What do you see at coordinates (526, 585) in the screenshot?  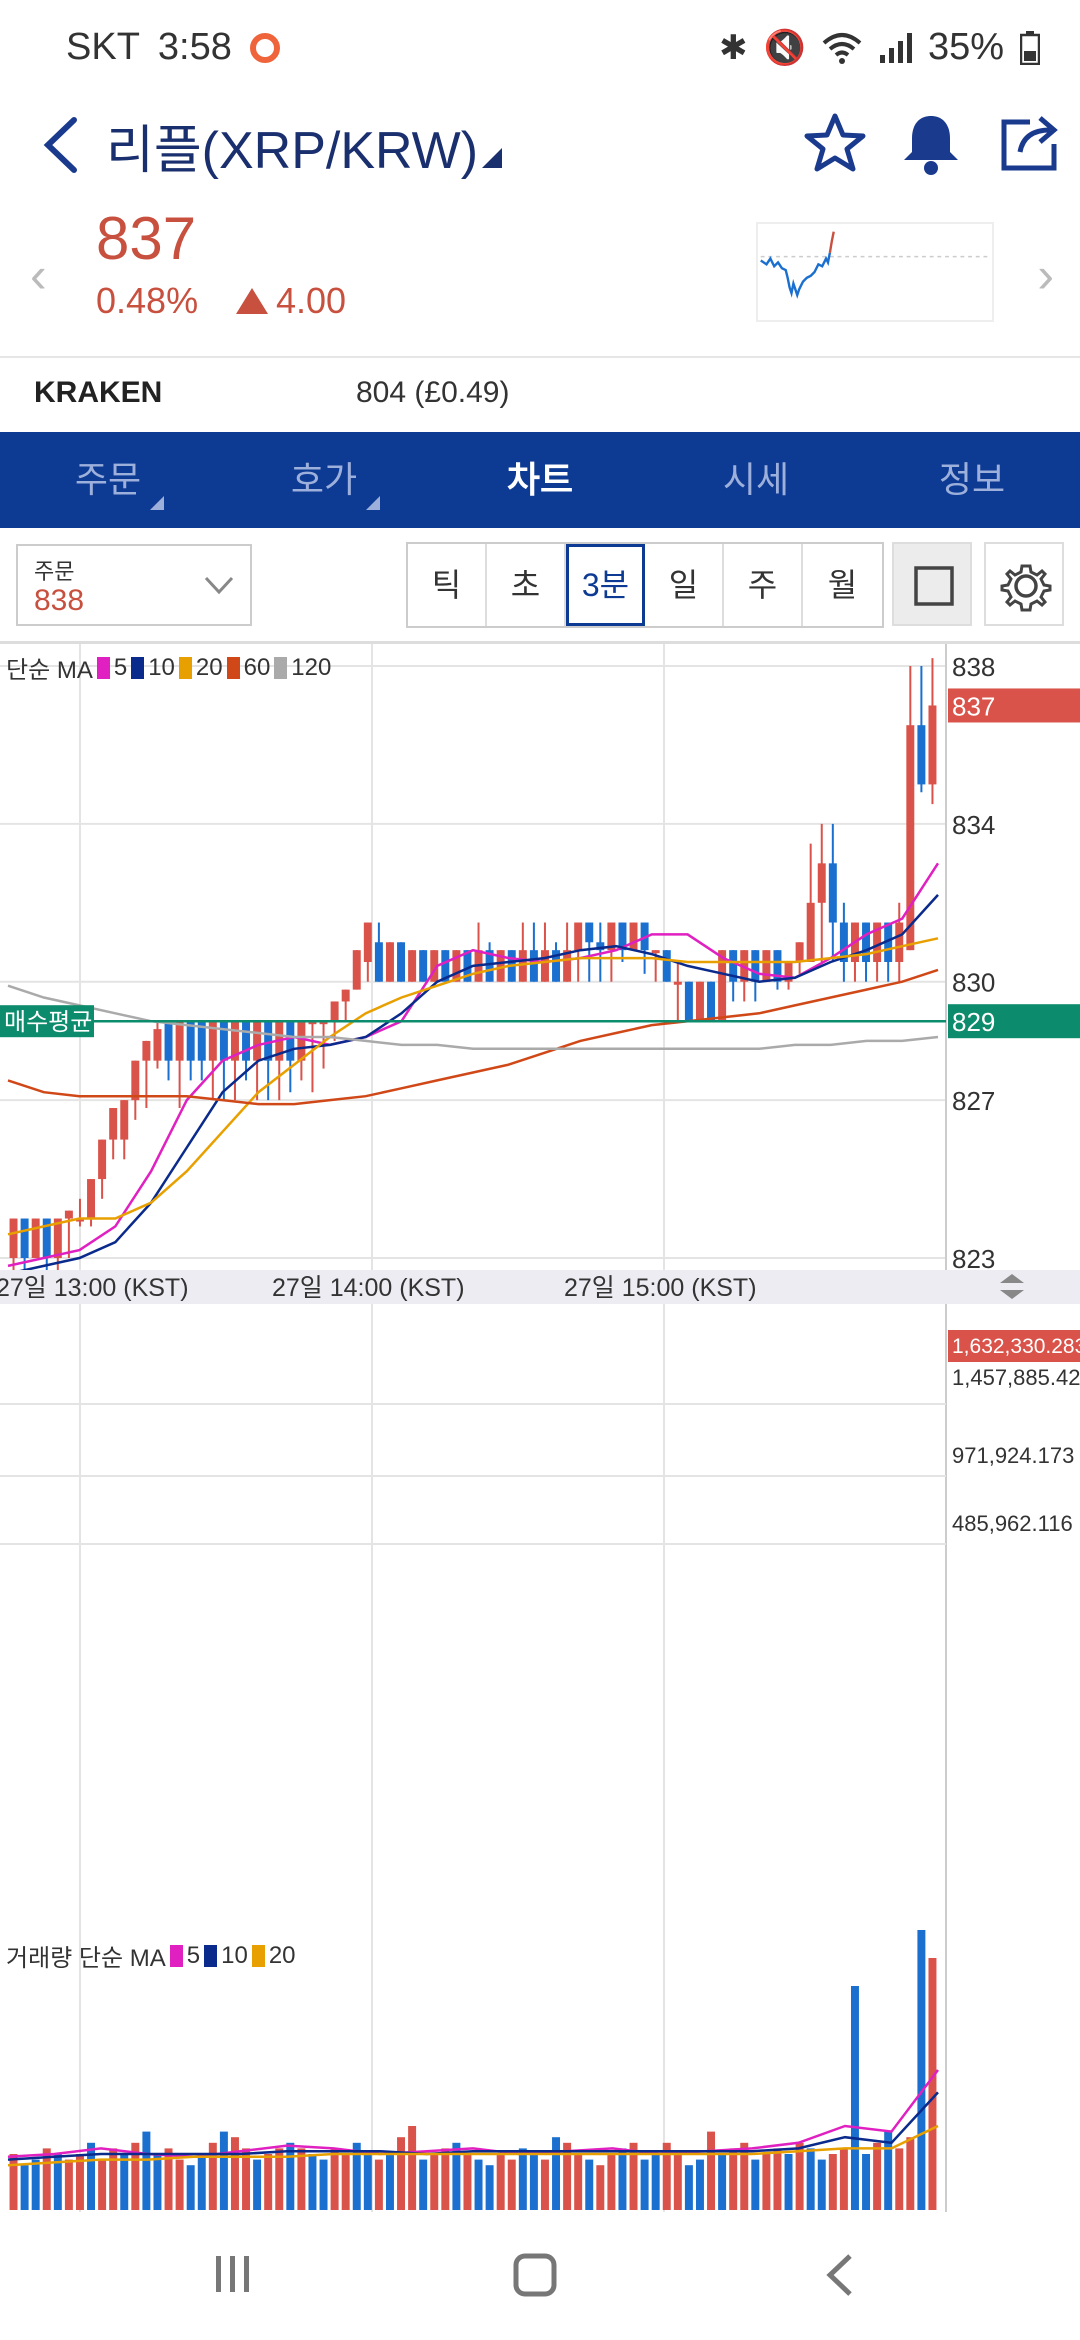 I see `interval-second: 초` at bounding box center [526, 585].